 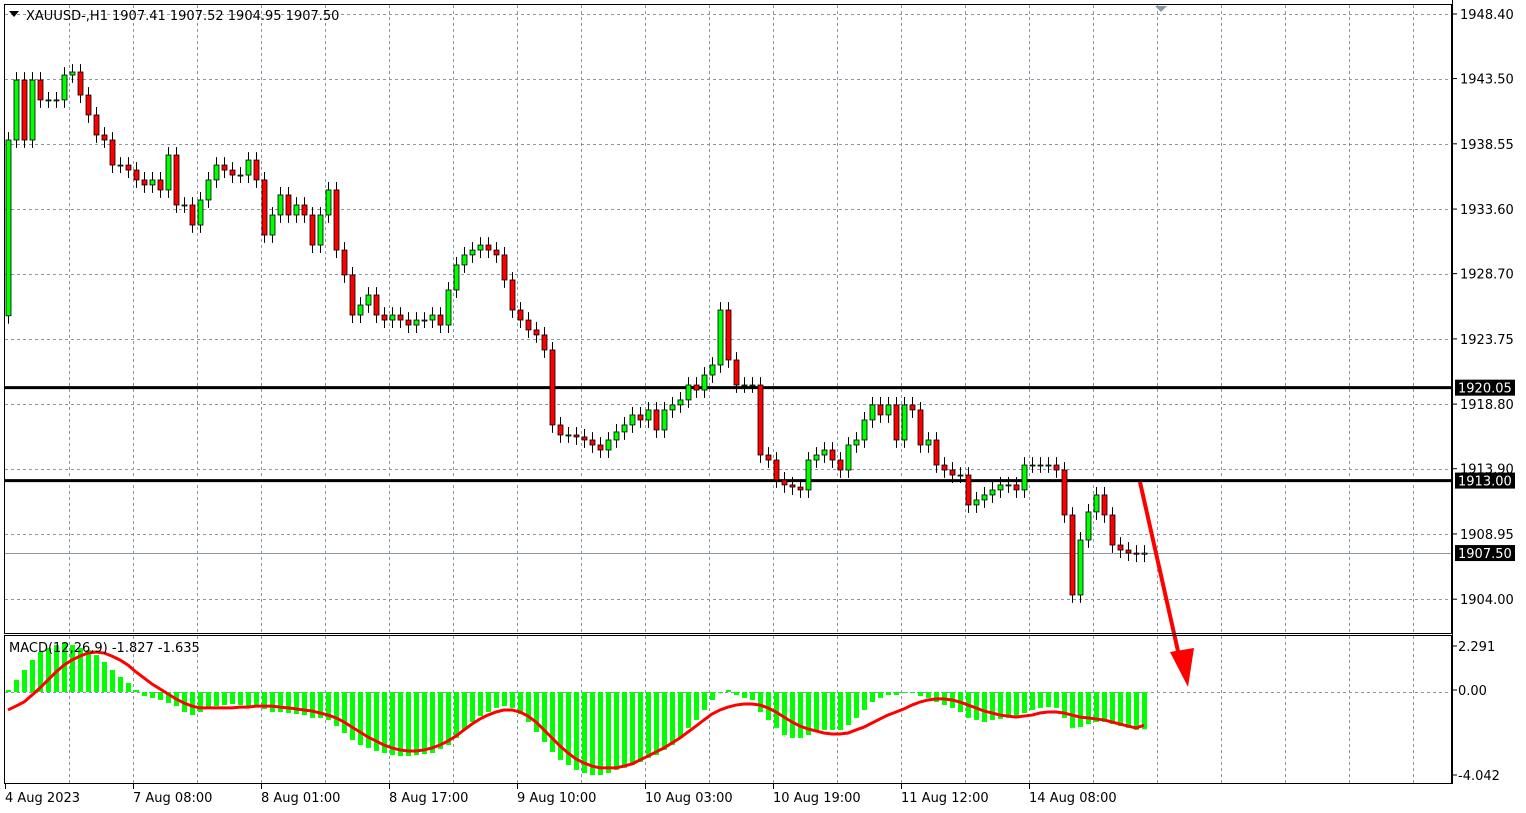 I want to click on price-tag, so click(x=1485, y=480).